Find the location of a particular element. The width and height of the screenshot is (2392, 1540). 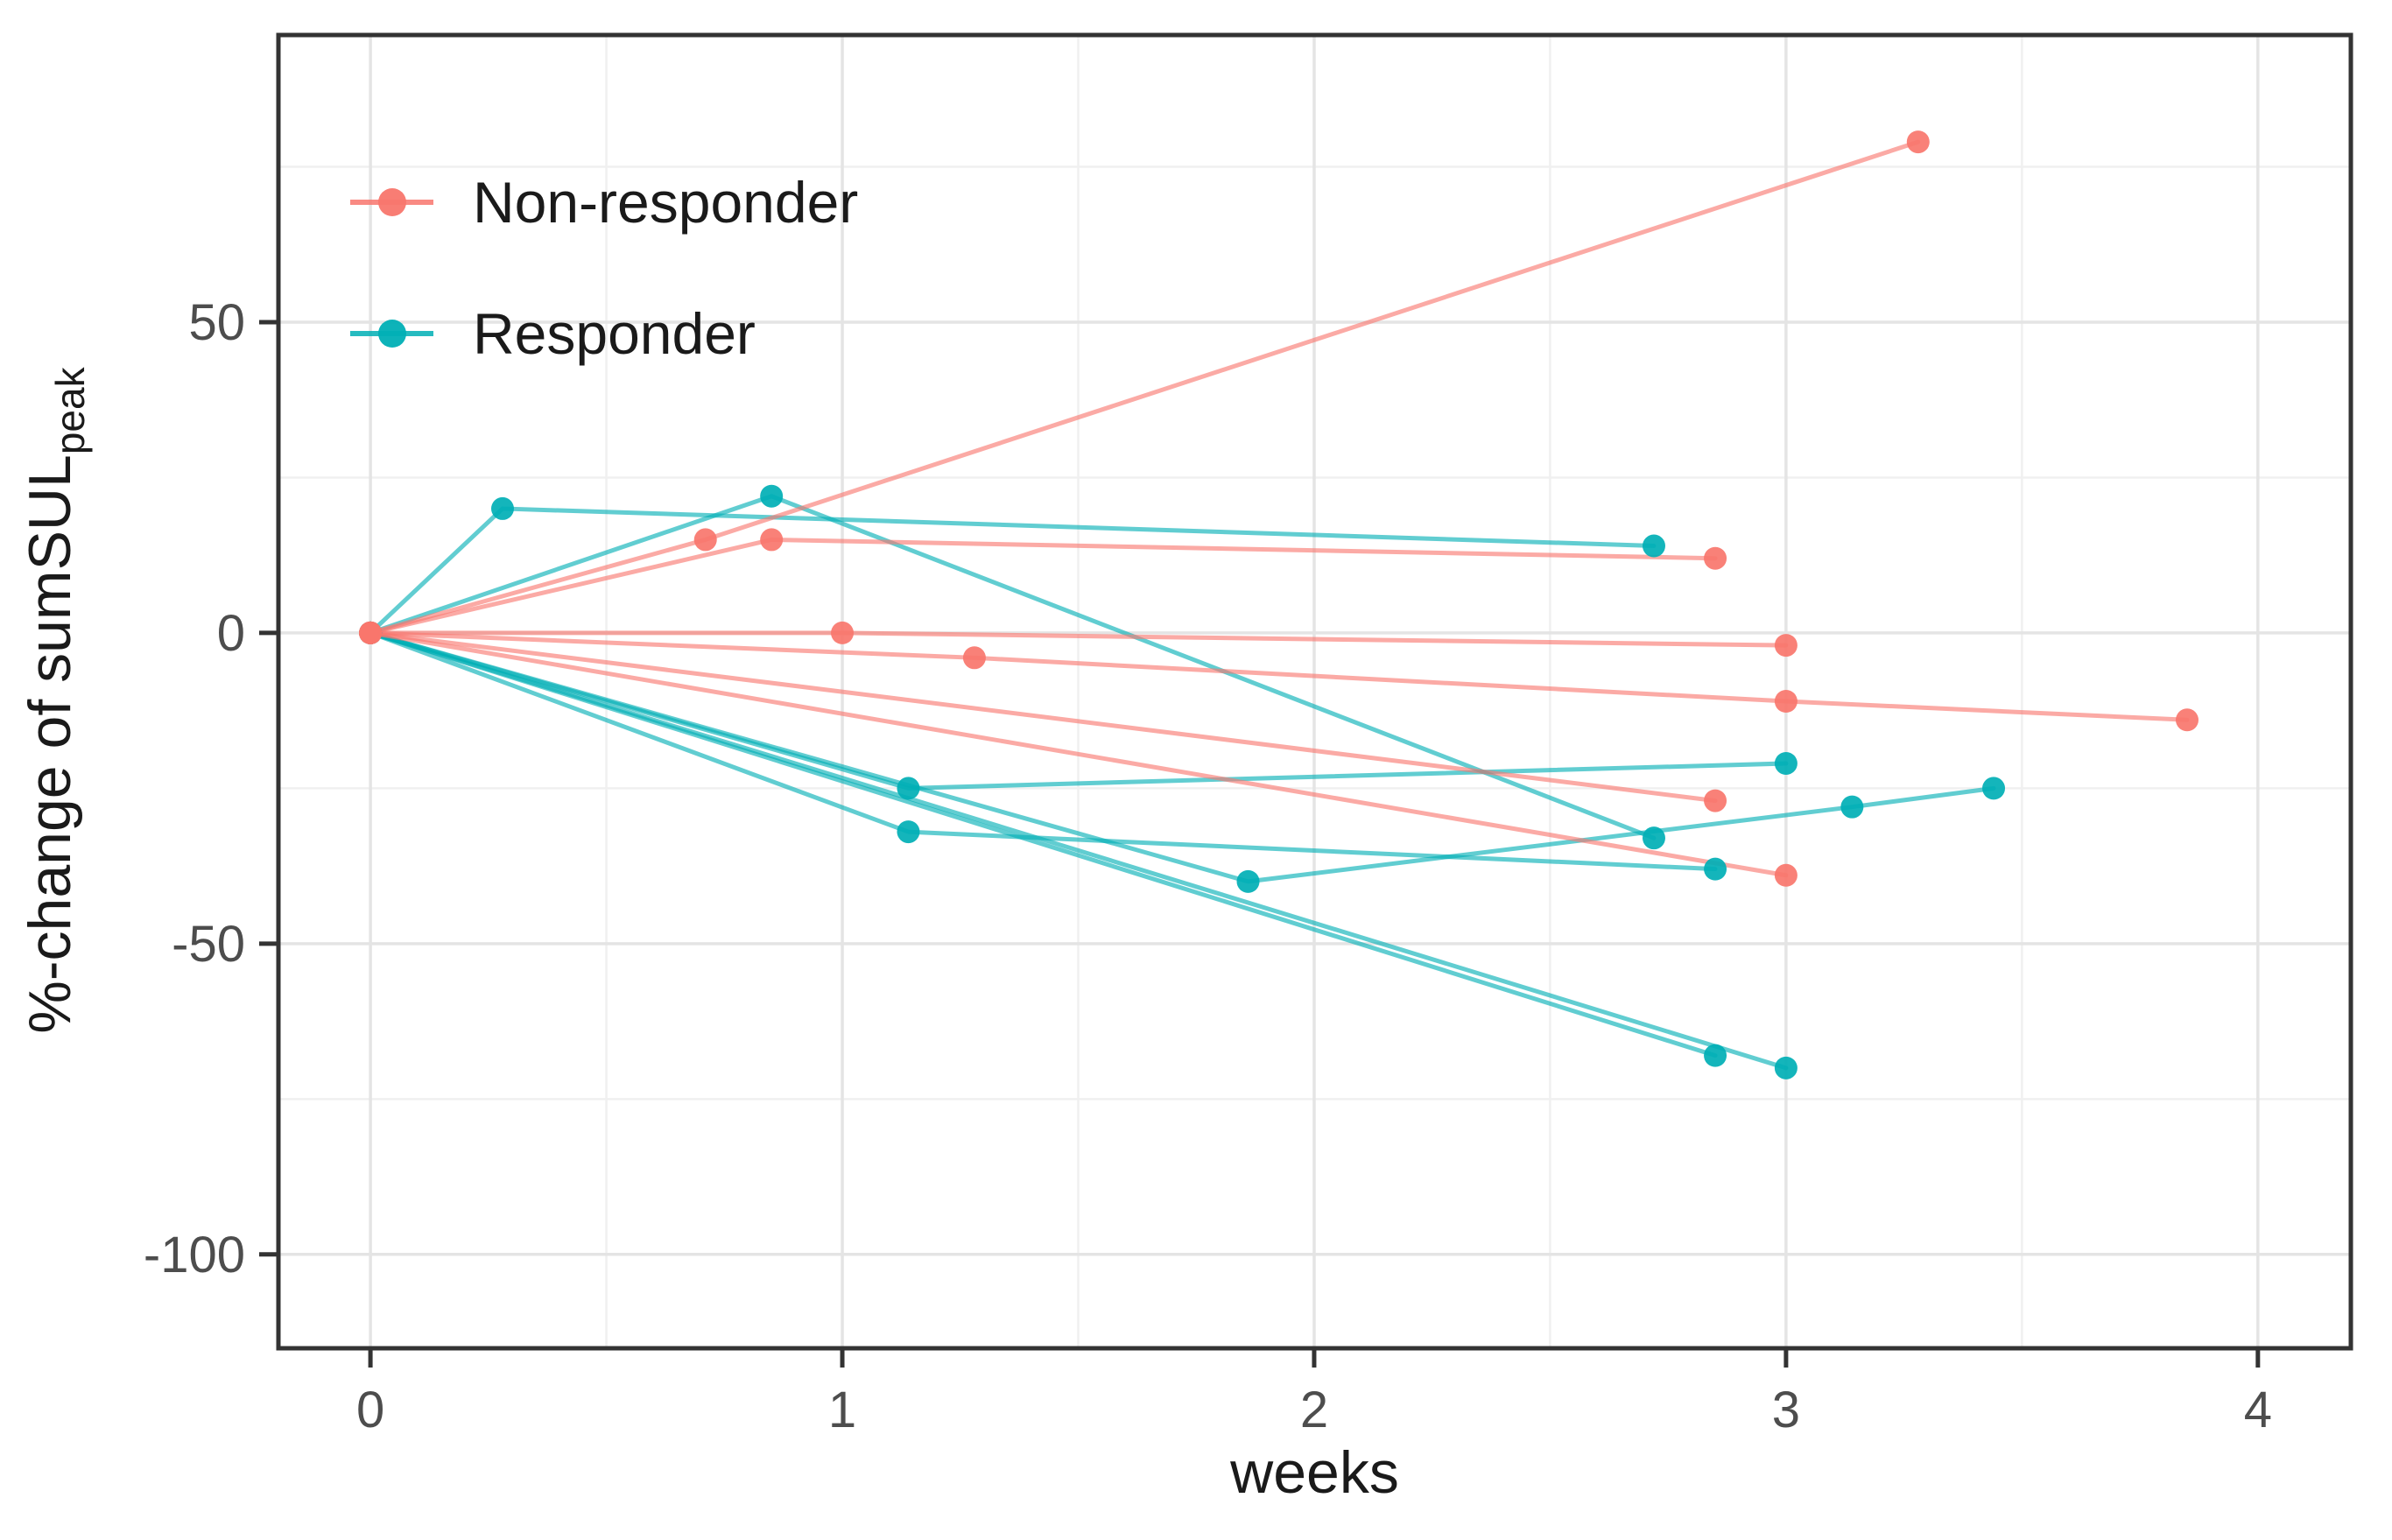

x-axis-tick-label: 2 is located at coordinates (1314, 1410).